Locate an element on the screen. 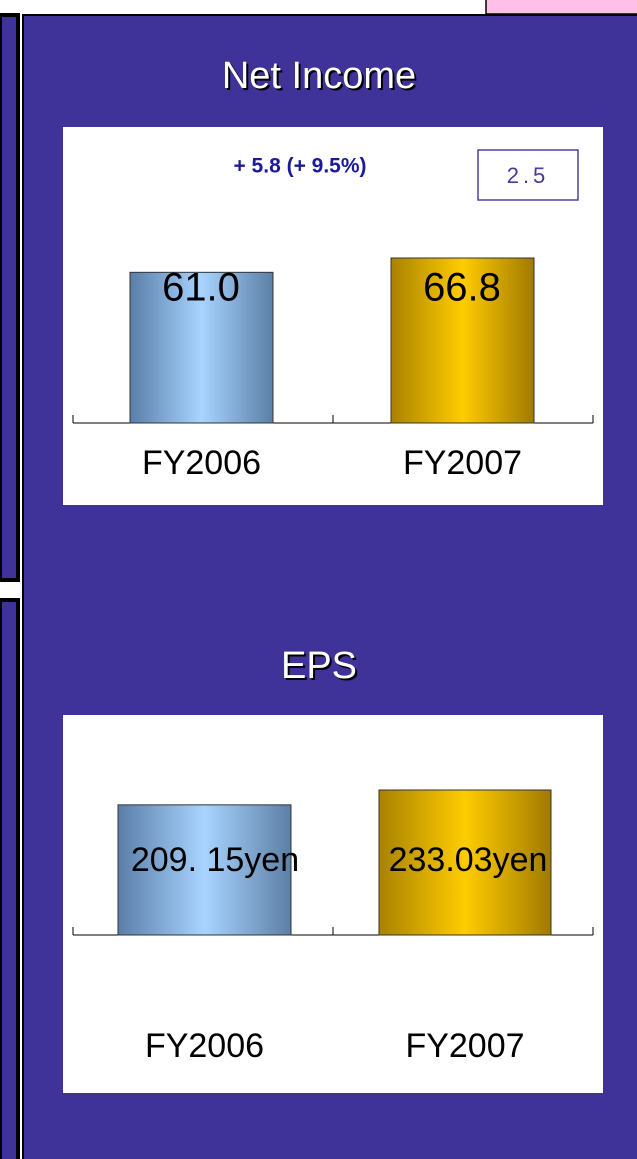 The width and height of the screenshot is (637, 1159). annotation-box is located at coordinates (528, 175).